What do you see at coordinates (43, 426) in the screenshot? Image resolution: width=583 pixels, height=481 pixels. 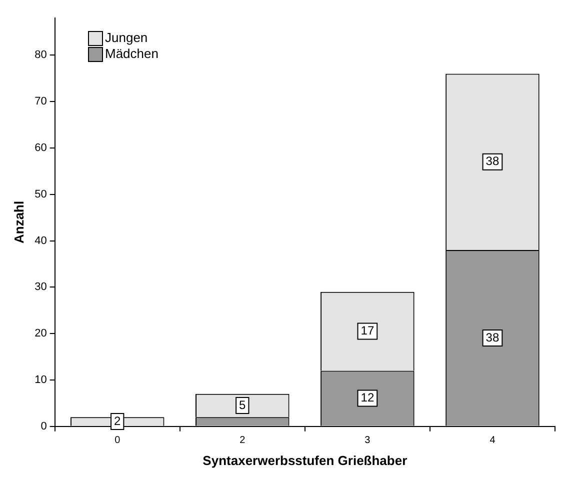 I see `y-tick-label: 0` at bounding box center [43, 426].